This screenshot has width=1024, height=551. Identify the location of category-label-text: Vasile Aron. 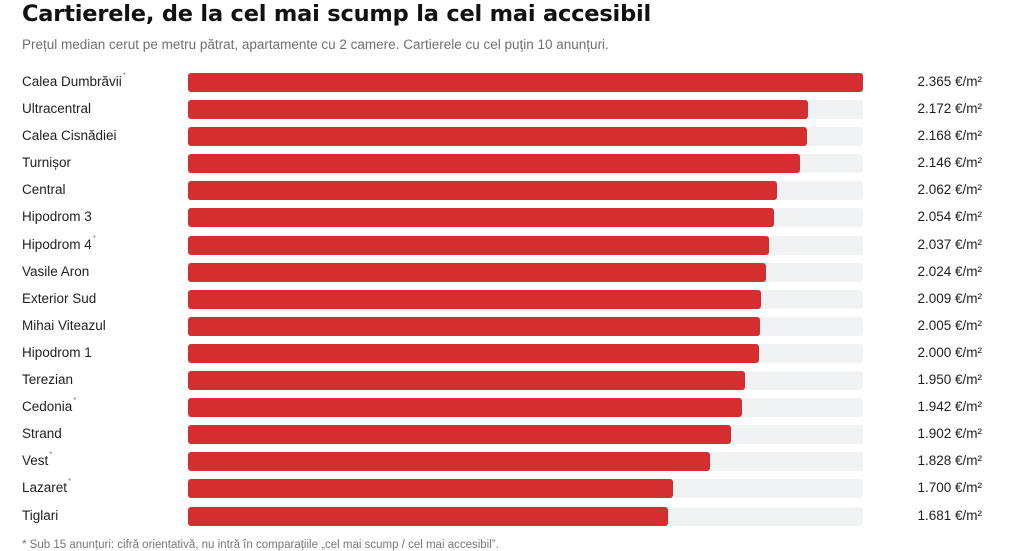
(56, 271).